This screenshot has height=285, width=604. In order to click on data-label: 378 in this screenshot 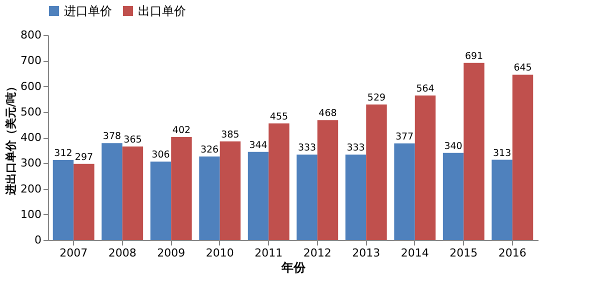, I will do `click(112, 136)`.